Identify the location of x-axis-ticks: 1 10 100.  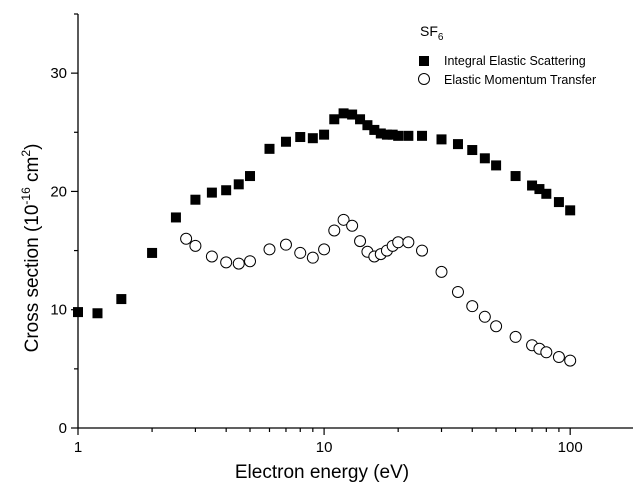
(328, 442).